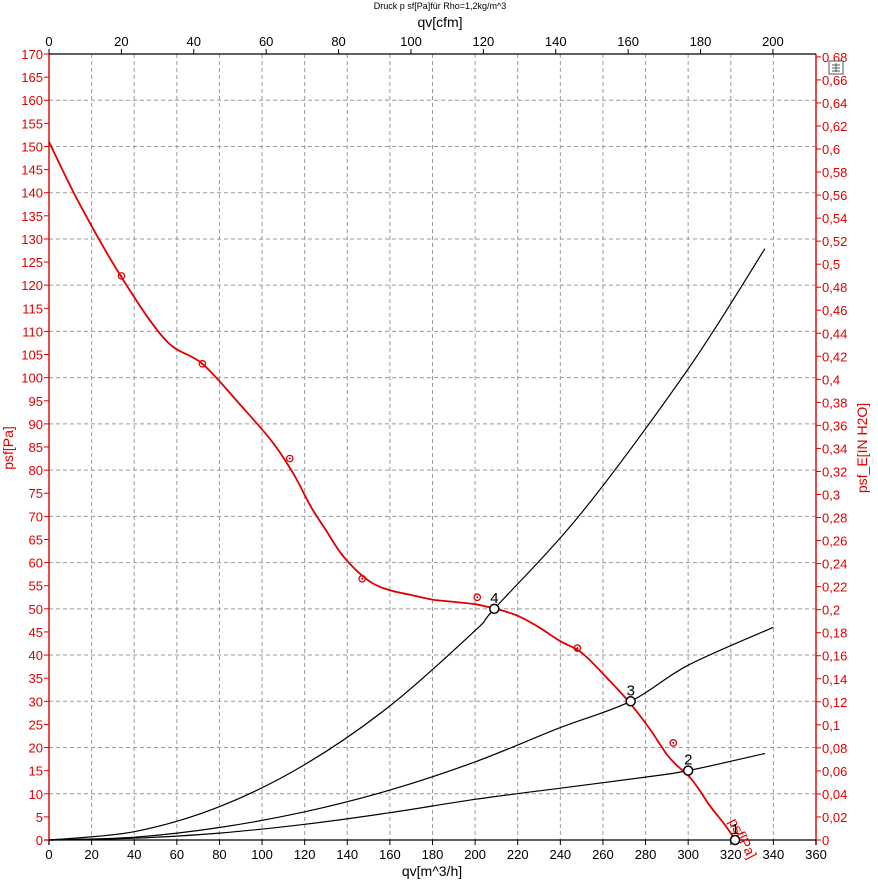  Describe the element at coordinates (36, 701) in the screenshot. I see `y-tick-label: 30` at that location.